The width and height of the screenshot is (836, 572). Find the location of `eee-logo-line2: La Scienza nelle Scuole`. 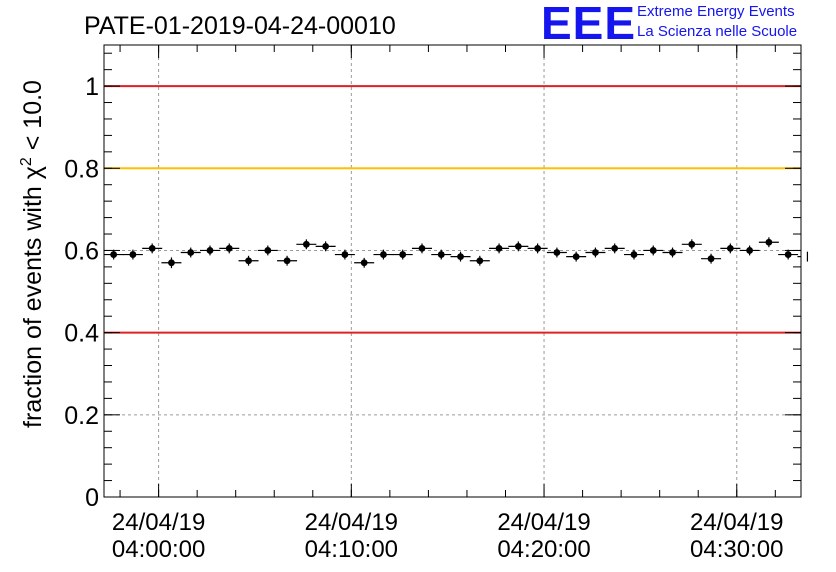

eee-logo-line2: La Scienza nelle Scuole is located at coordinates (717, 31).